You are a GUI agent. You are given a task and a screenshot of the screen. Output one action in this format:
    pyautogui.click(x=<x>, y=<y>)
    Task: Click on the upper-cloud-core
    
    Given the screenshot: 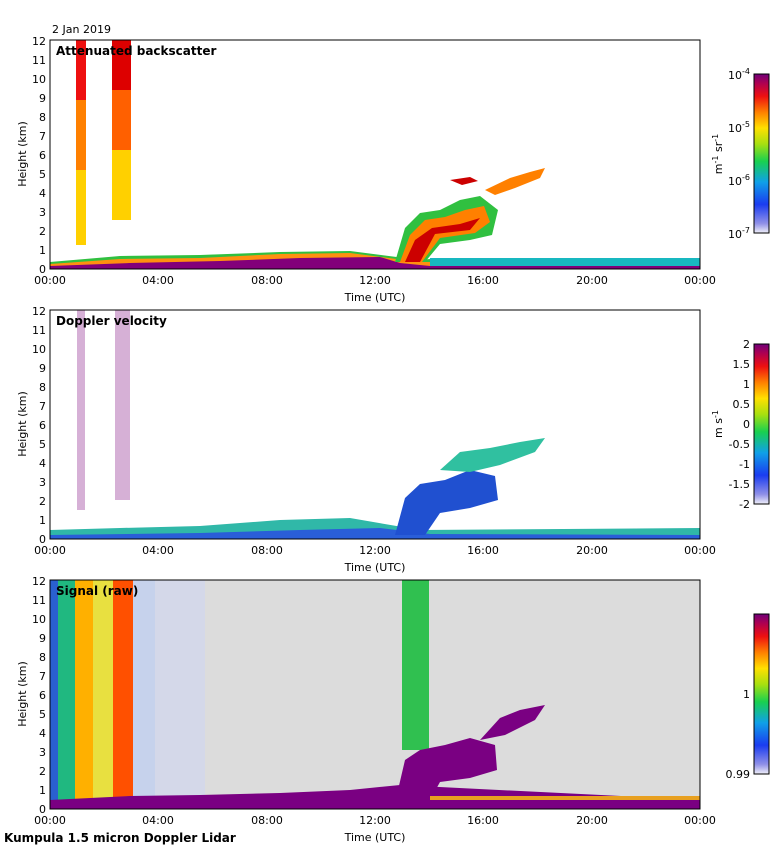 What is the action you would take?
    pyautogui.click(x=464, y=181)
    